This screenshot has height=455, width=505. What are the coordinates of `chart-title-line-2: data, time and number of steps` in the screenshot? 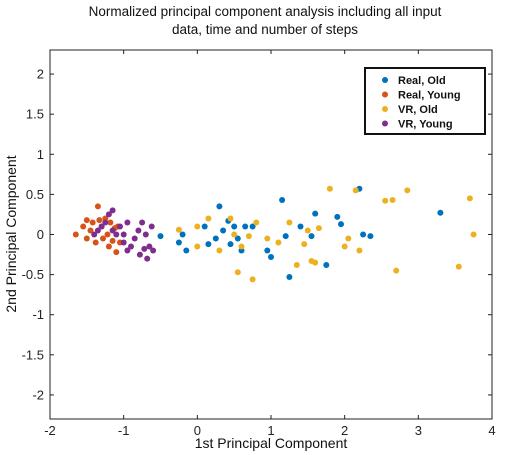 It's located at (265, 29).